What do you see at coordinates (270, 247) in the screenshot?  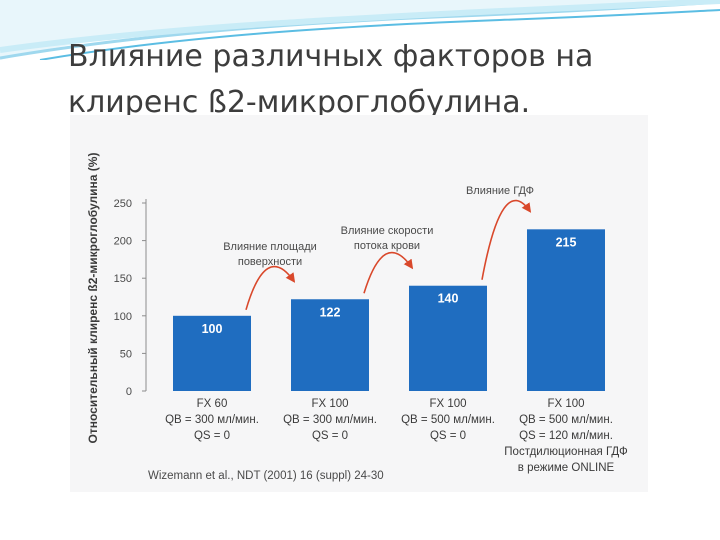 I see `annotation-label: Влияние площади` at bounding box center [270, 247].